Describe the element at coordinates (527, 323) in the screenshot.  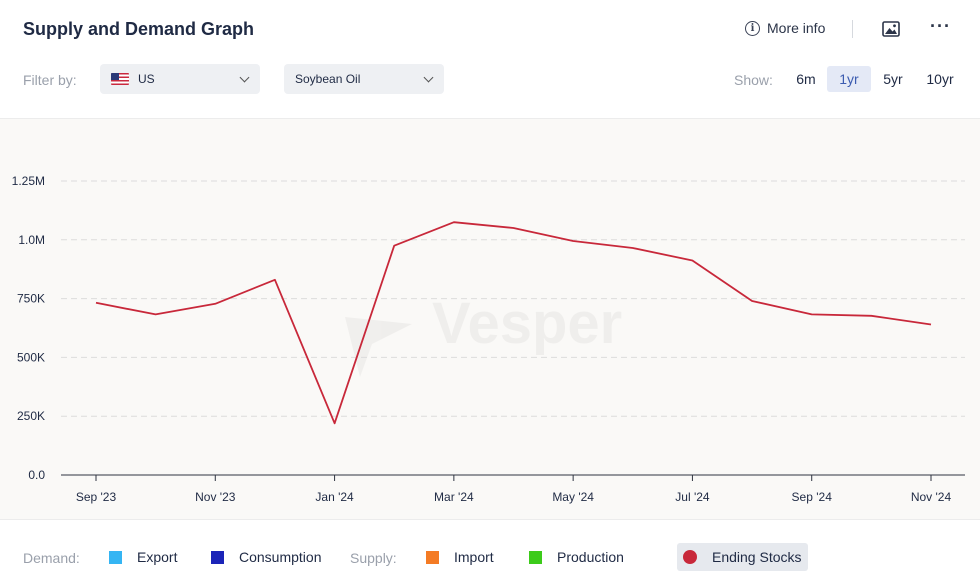
I see `watermark-text: Vesper` at that location.